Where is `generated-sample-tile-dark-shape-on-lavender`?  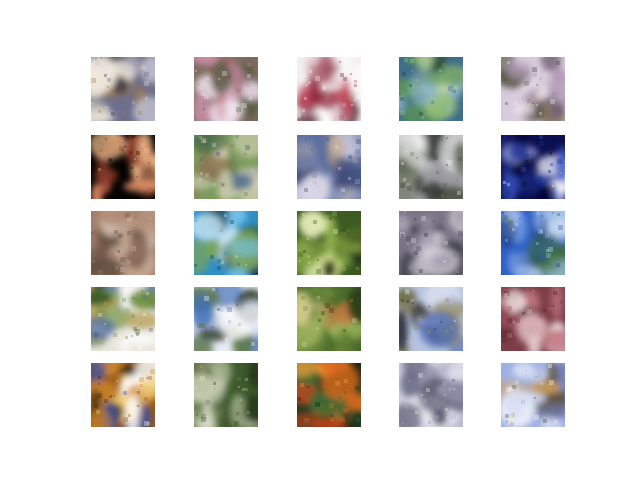 generated-sample-tile-dark-shape-on-lavender is located at coordinates (533, 89).